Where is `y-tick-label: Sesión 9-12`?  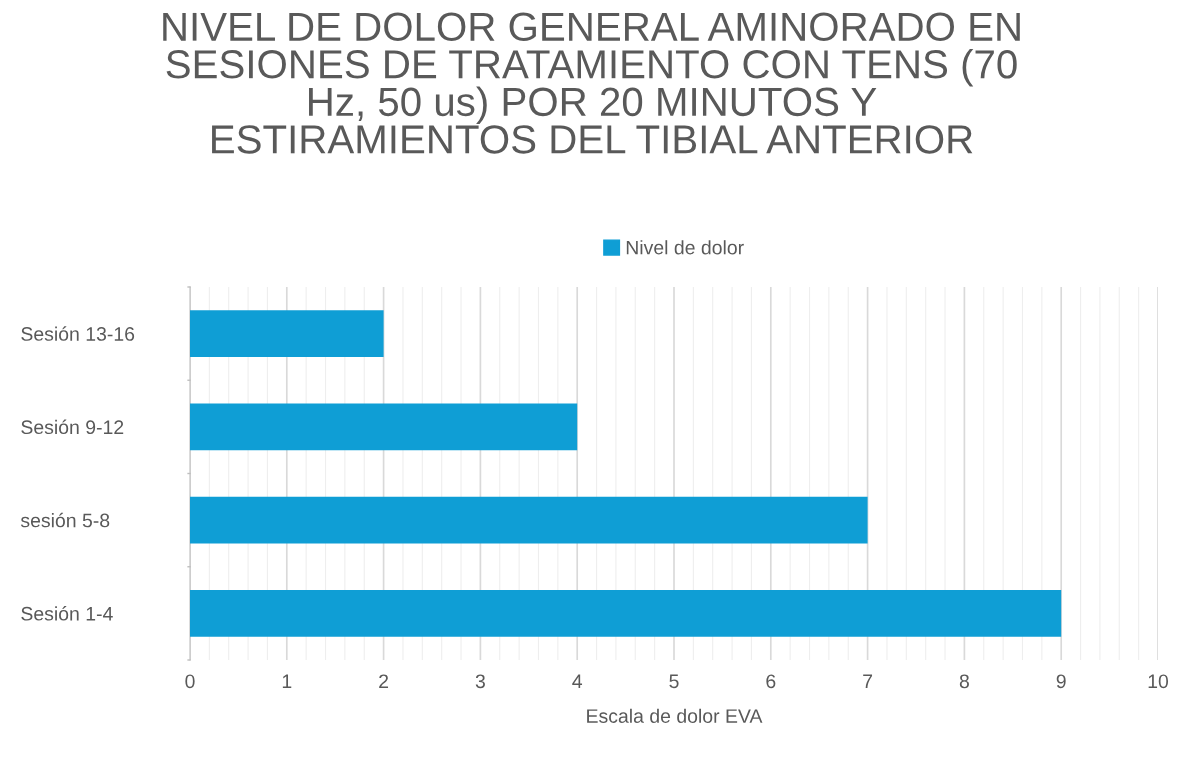
y-tick-label: Sesión 9-12 is located at coordinates (72, 427).